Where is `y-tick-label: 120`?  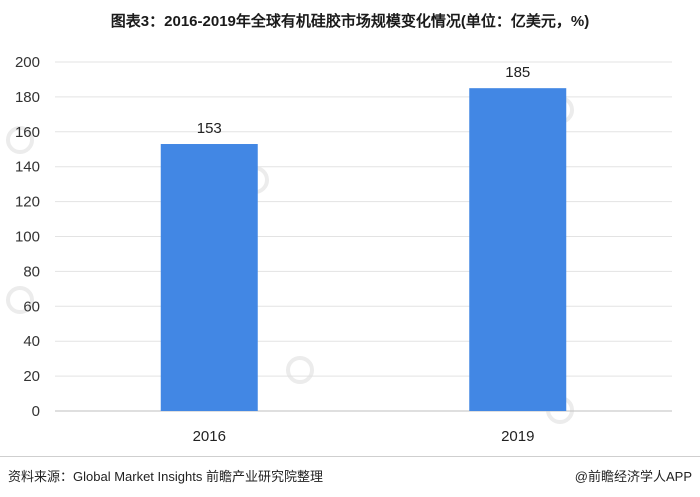 y-tick-label: 120 is located at coordinates (27, 202).